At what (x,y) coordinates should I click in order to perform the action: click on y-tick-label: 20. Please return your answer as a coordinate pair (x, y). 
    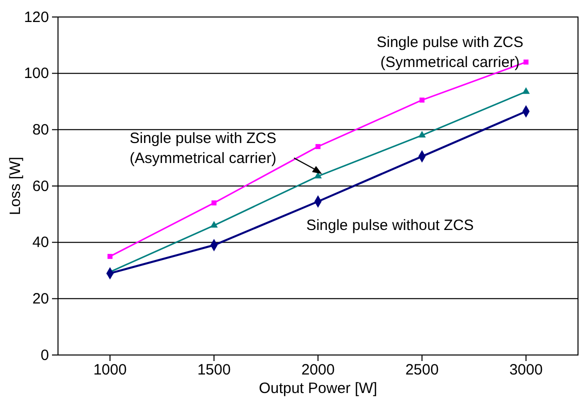
    Looking at the image, I should click on (40, 299).